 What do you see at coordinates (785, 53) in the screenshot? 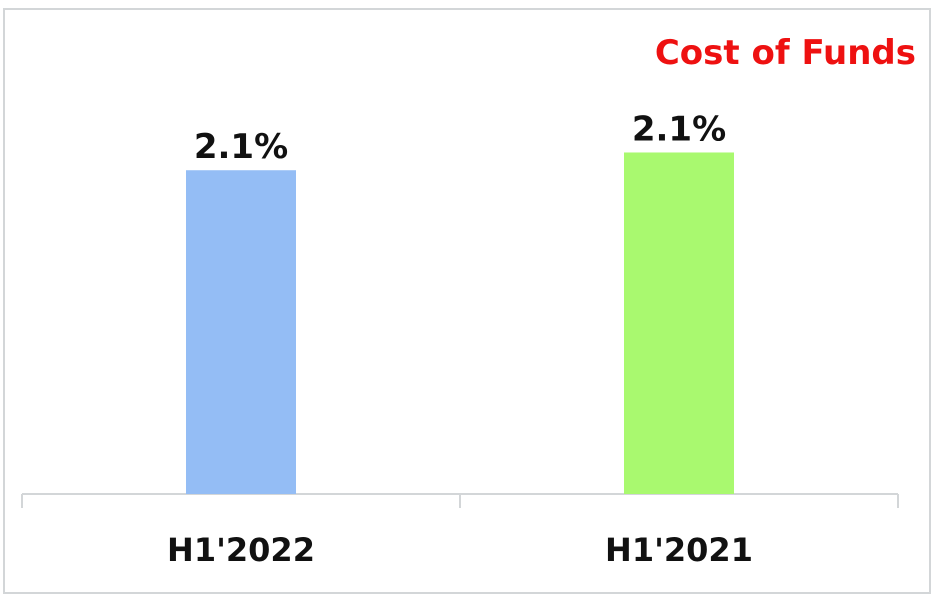
I see `chart-title: Cost of Funds` at bounding box center [785, 53].